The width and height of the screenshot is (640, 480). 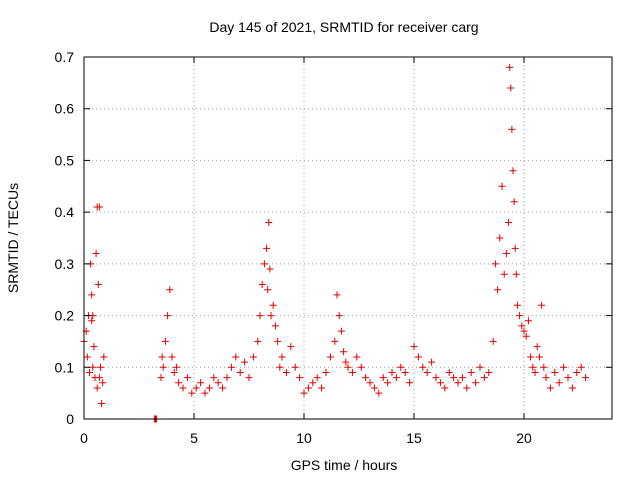 What do you see at coordinates (524, 438) in the screenshot?
I see `x-tick-label: 20` at bounding box center [524, 438].